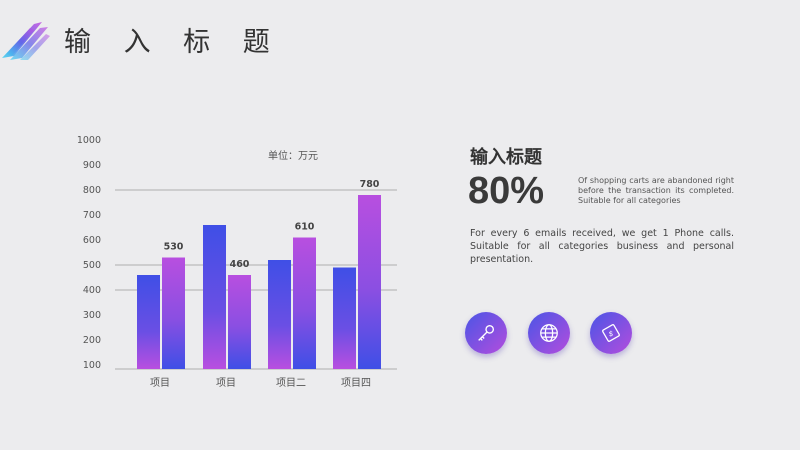  I want to click on category-label: 项目二, so click(291, 383).